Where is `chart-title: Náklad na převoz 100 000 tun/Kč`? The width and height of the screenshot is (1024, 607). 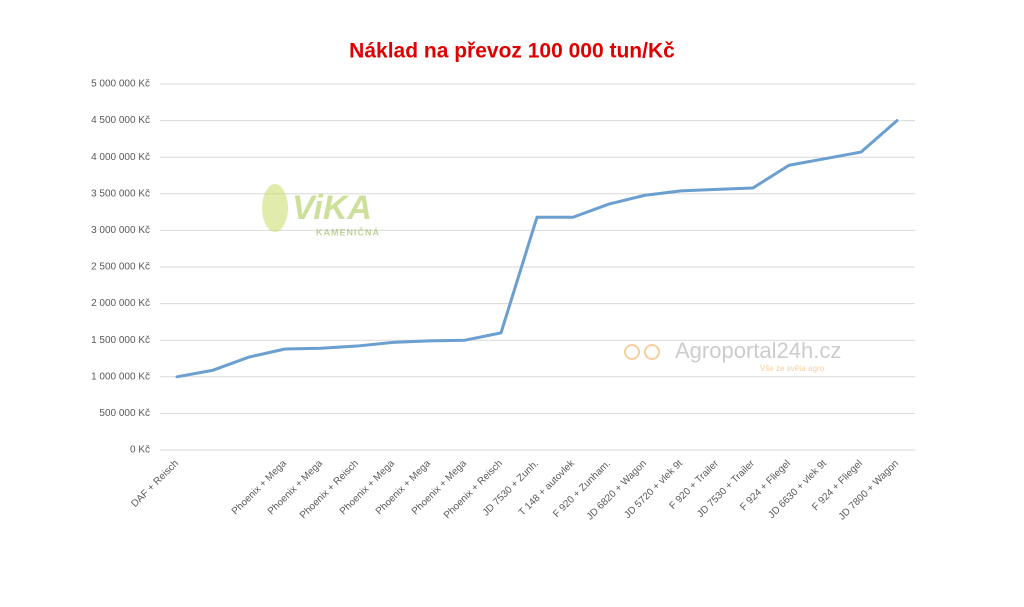
chart-title: Náklad na převoz 100 000 tun/Kč is located at coordinates (512, 51).